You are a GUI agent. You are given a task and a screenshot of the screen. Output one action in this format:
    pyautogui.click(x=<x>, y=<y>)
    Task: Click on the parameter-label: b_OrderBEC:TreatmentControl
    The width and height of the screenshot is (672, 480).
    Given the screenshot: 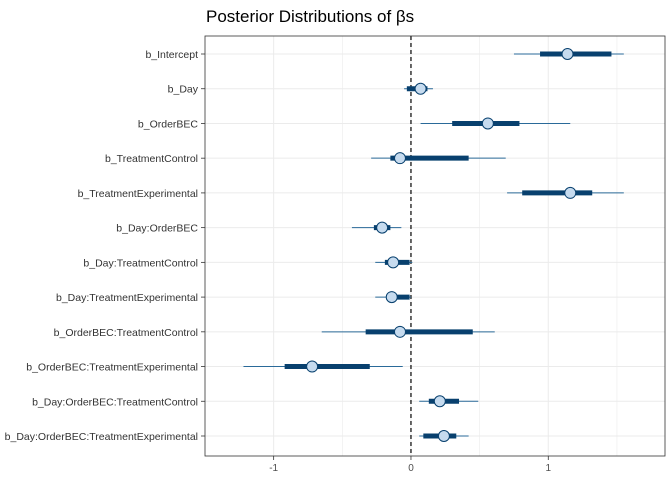 What is the action you would take?
    pyautogui.click(x=126, y=333)
    